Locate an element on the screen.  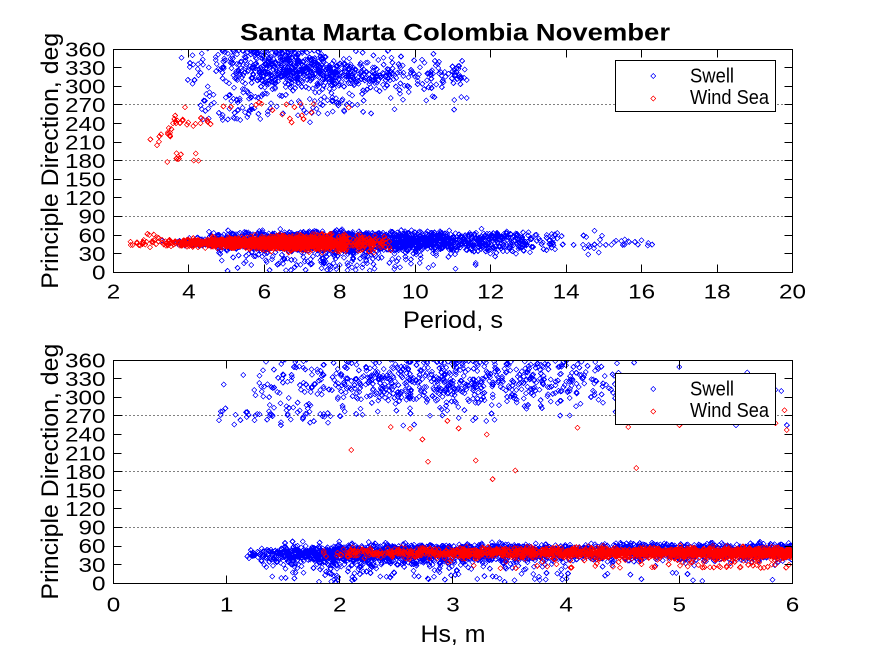
svg-text: Santa Marta Colombia November is located at coordinates (455, 33).